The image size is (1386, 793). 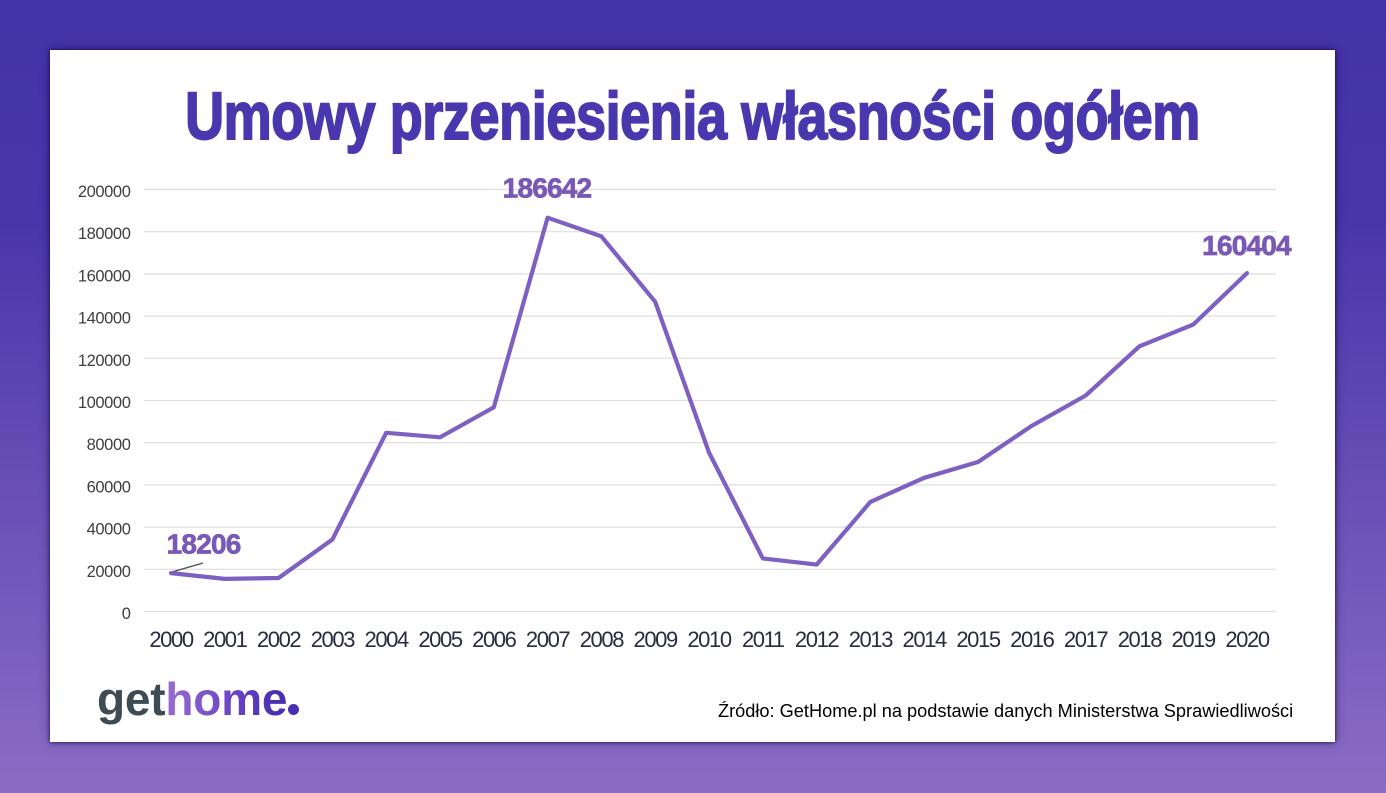 What do you see at coordinates (109, 445) in the screenshot?
I see `svg-text: 80000` at bounding box center [109, 445].